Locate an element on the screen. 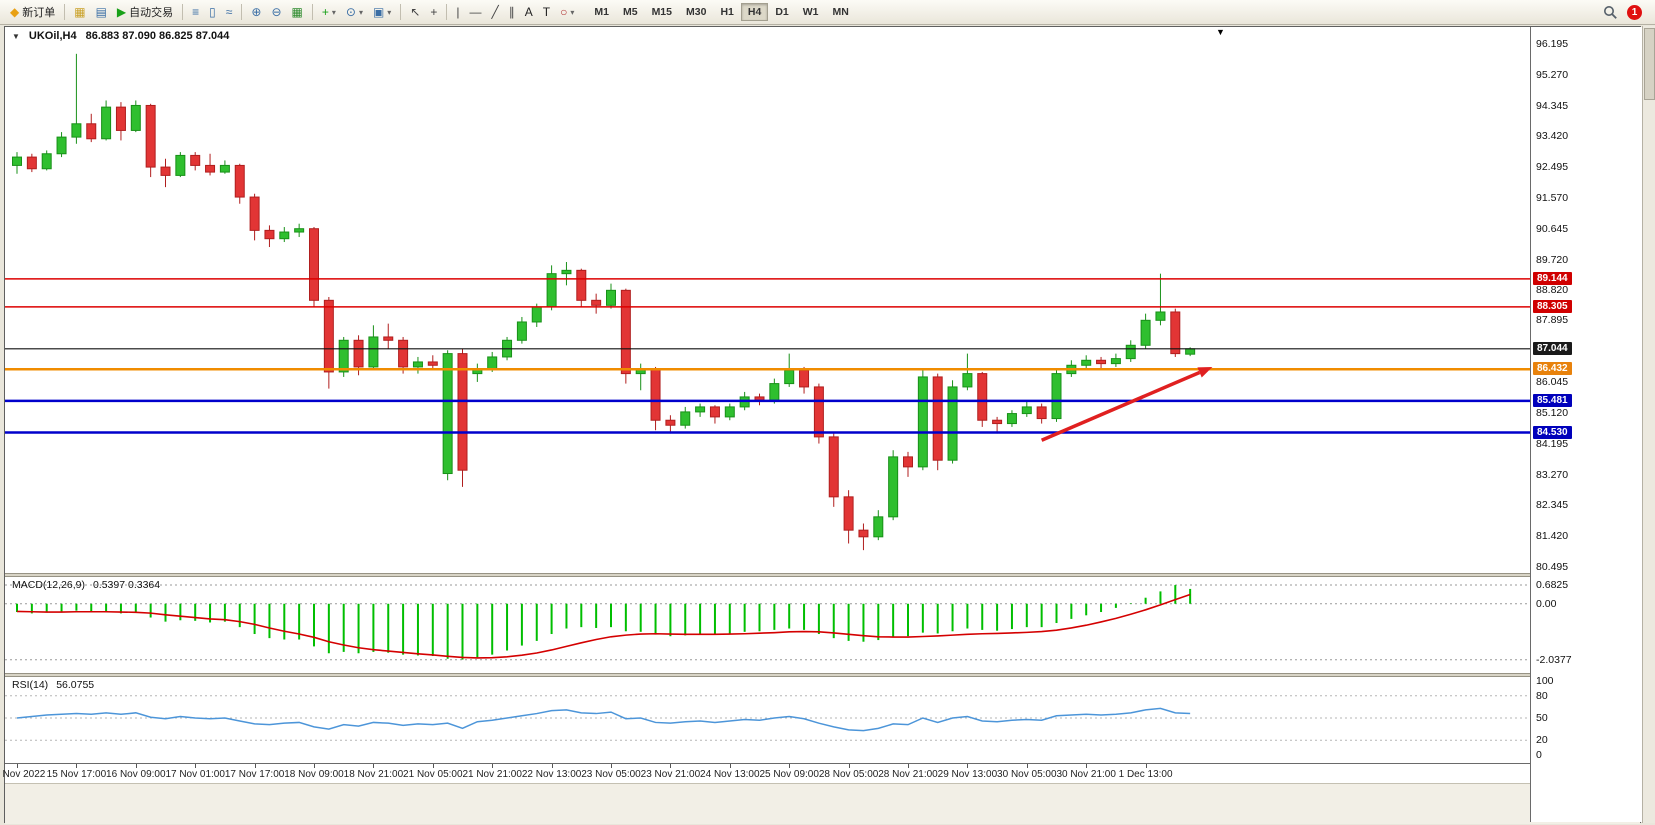  timeframe-h1-button: H1 is located at coordinates (727, 12).